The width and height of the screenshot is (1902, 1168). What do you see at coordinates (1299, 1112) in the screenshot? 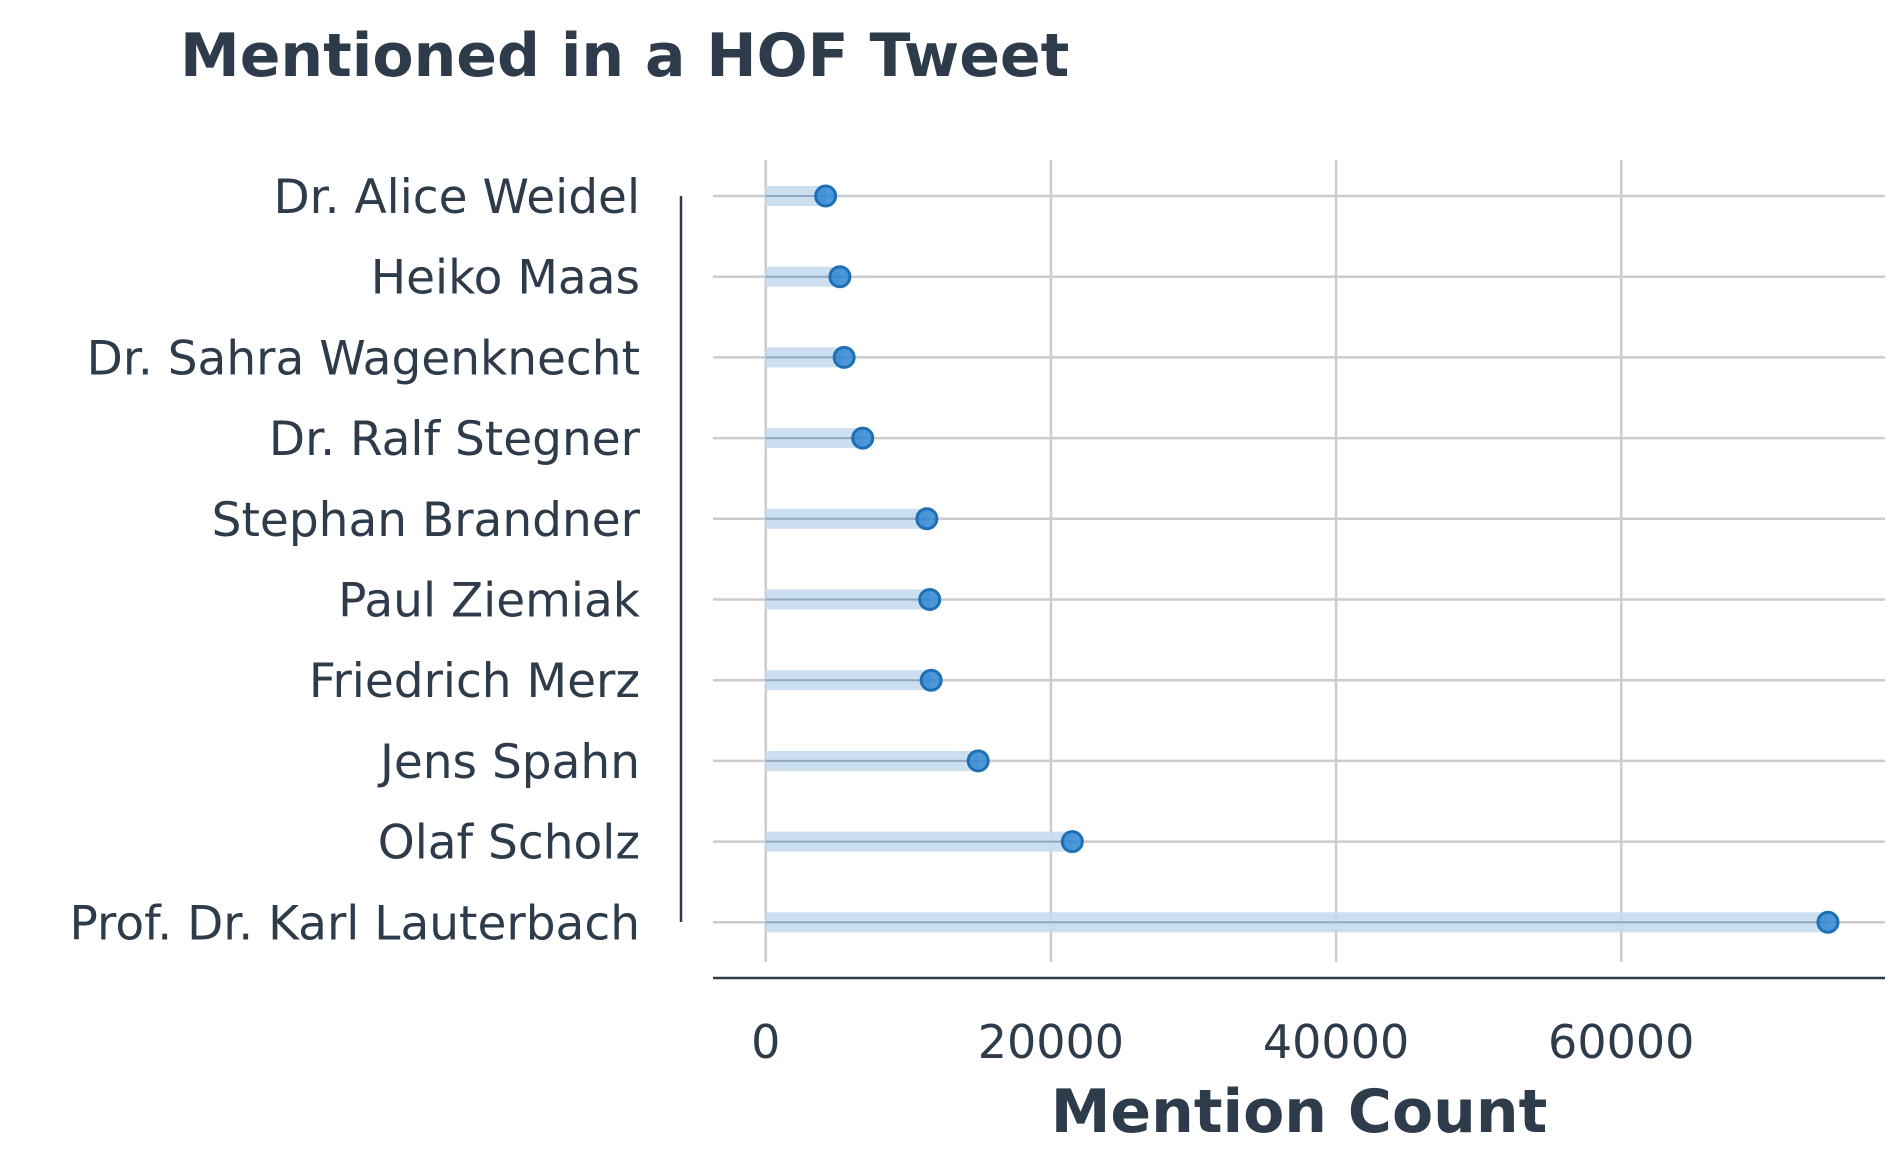
I see `x-axis-label: Mention Count` at bounding box center [1299, 1112].